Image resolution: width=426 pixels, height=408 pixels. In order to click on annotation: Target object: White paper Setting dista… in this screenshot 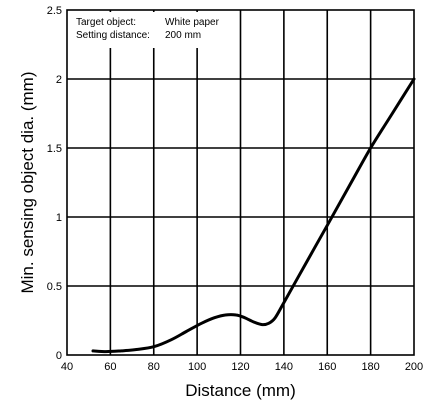, I will do `click(153, 30)`.